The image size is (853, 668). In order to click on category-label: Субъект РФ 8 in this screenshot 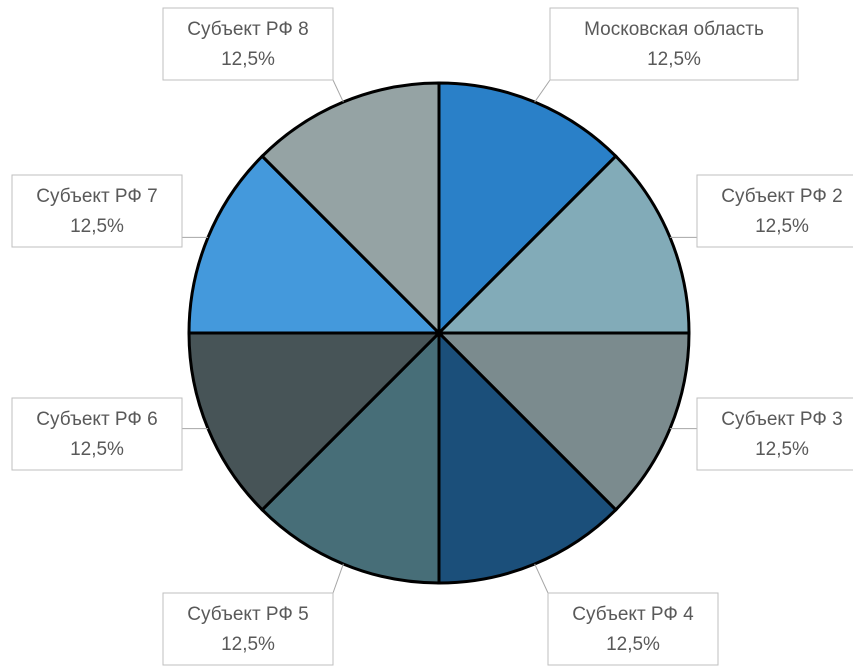, I will do `click(247, 29)`.